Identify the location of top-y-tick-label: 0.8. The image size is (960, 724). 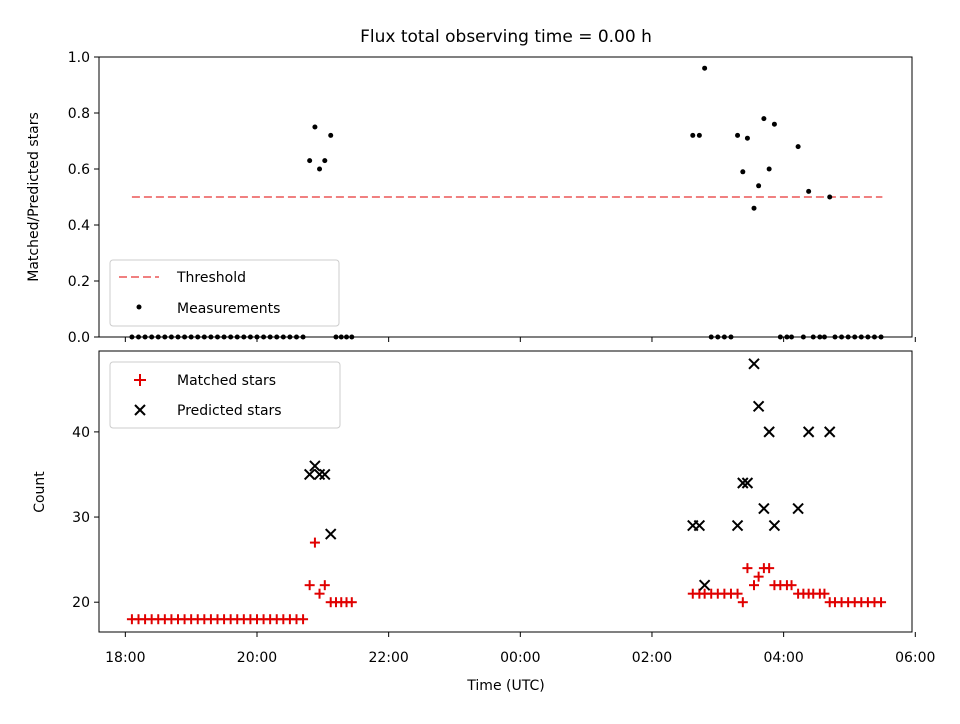
(79, 114).